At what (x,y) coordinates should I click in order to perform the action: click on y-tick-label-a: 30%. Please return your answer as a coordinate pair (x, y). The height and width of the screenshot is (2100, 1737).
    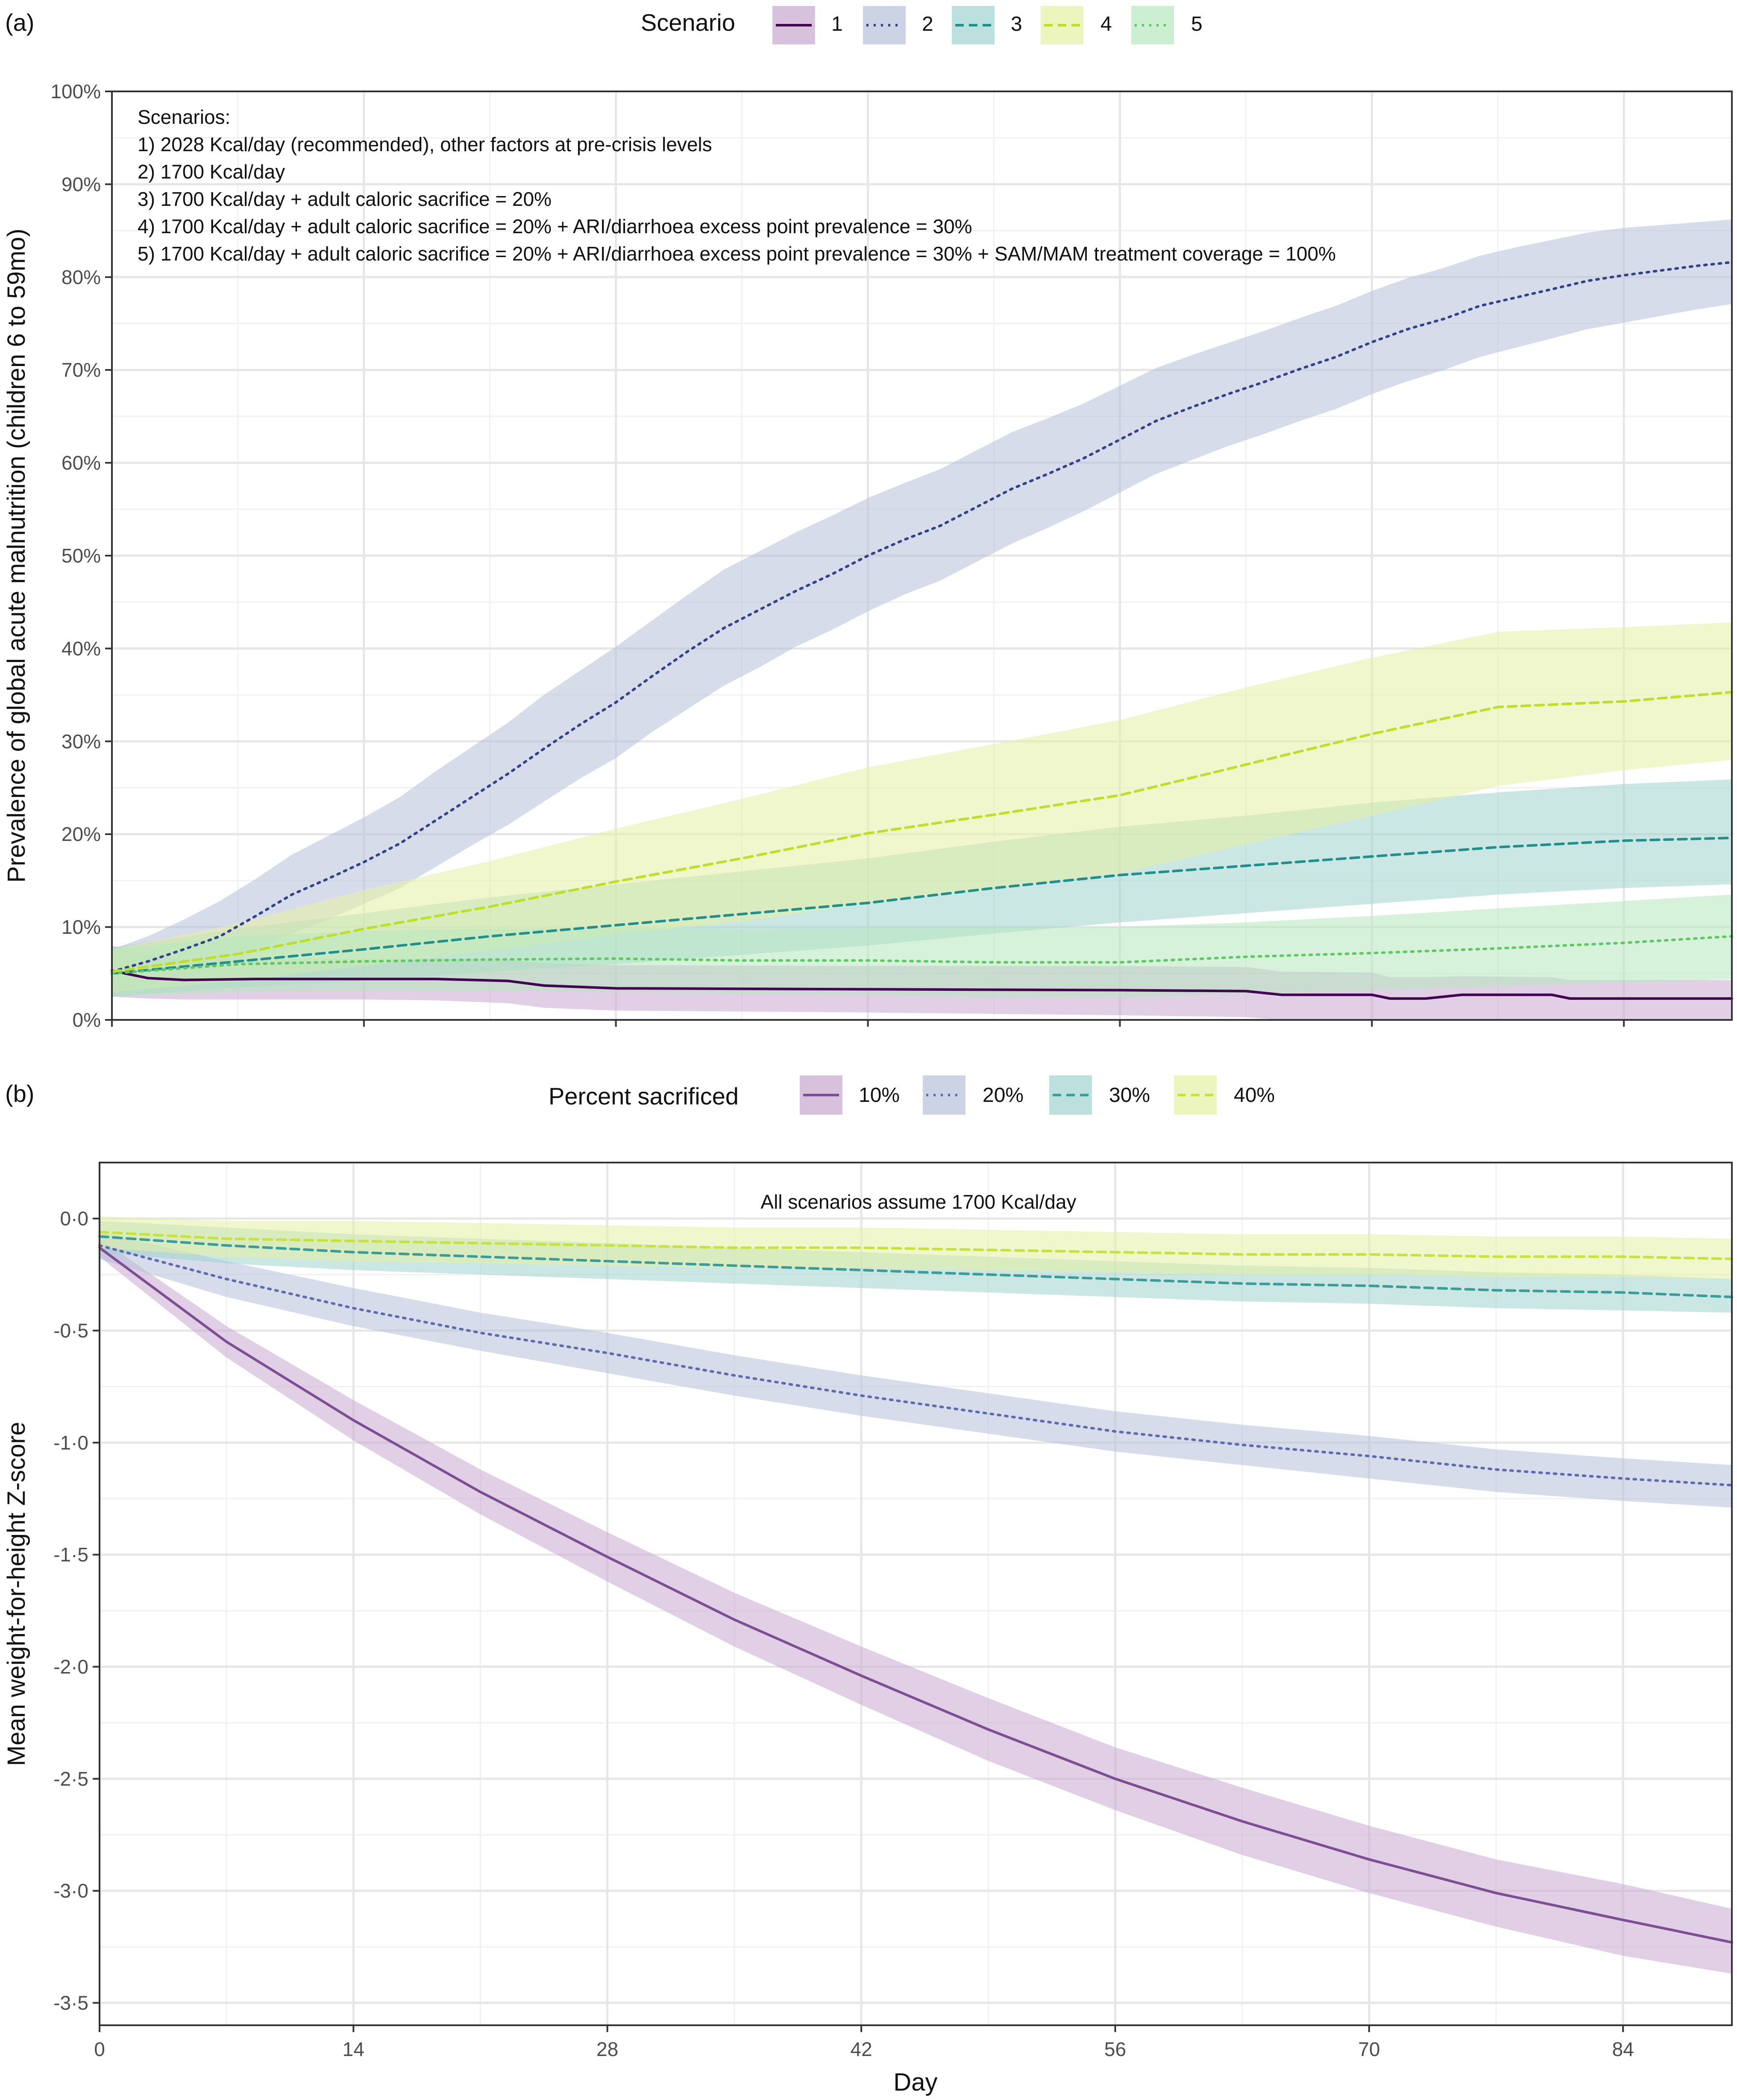
    Looking at the image, I should click on (81, 742).